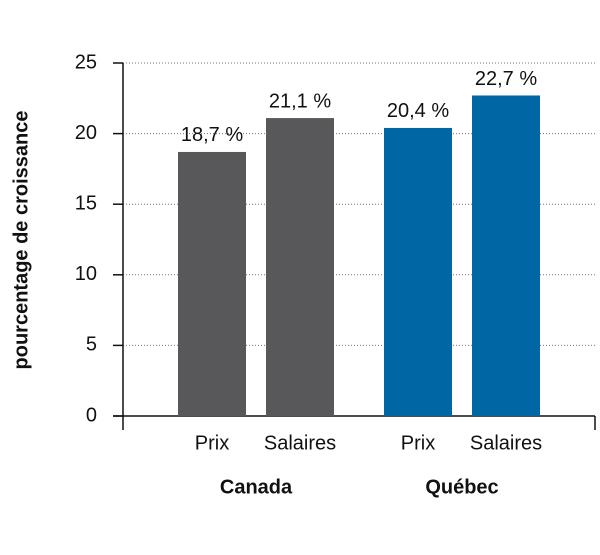 Image resolution: width=600 pixels, height=555 pixels. I want to click on y-tick-label: 20, so click(86, 133).